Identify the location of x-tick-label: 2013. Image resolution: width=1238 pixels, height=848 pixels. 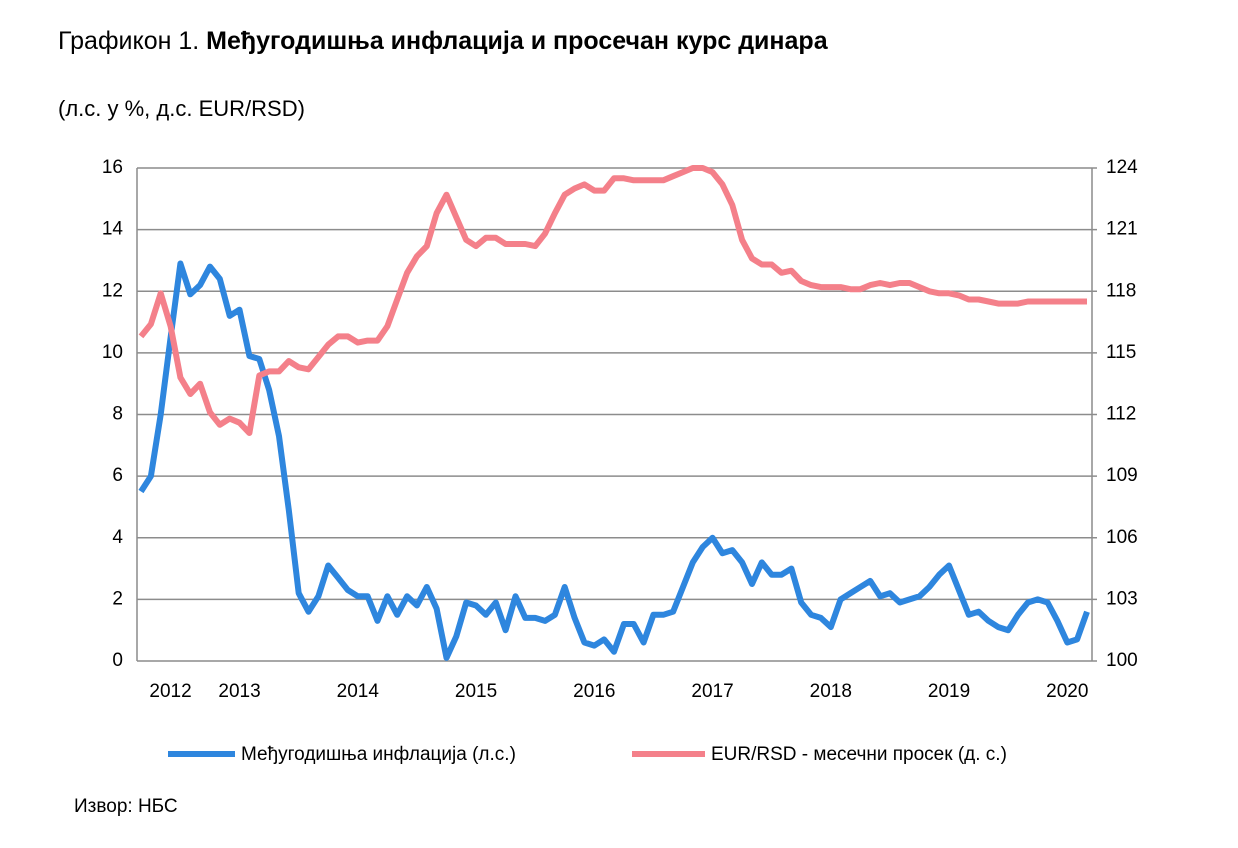
(239, 691).